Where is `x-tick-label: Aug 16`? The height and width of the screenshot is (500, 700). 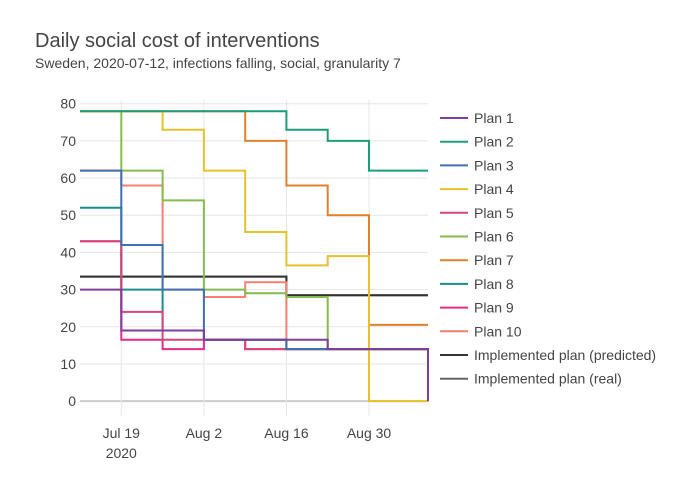
x-tick-label: Aug 16 is located at coordinates (286, 433).